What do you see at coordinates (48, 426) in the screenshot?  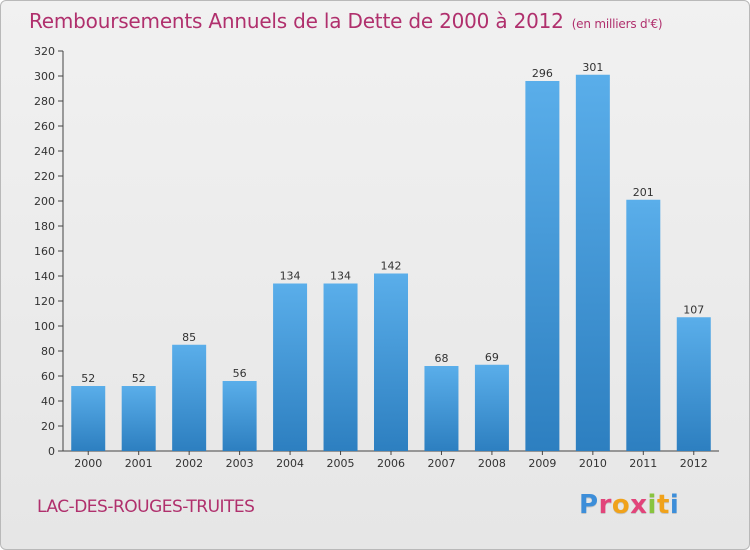 I see `y-tick-label: 20` at bounding box center [48, 426].